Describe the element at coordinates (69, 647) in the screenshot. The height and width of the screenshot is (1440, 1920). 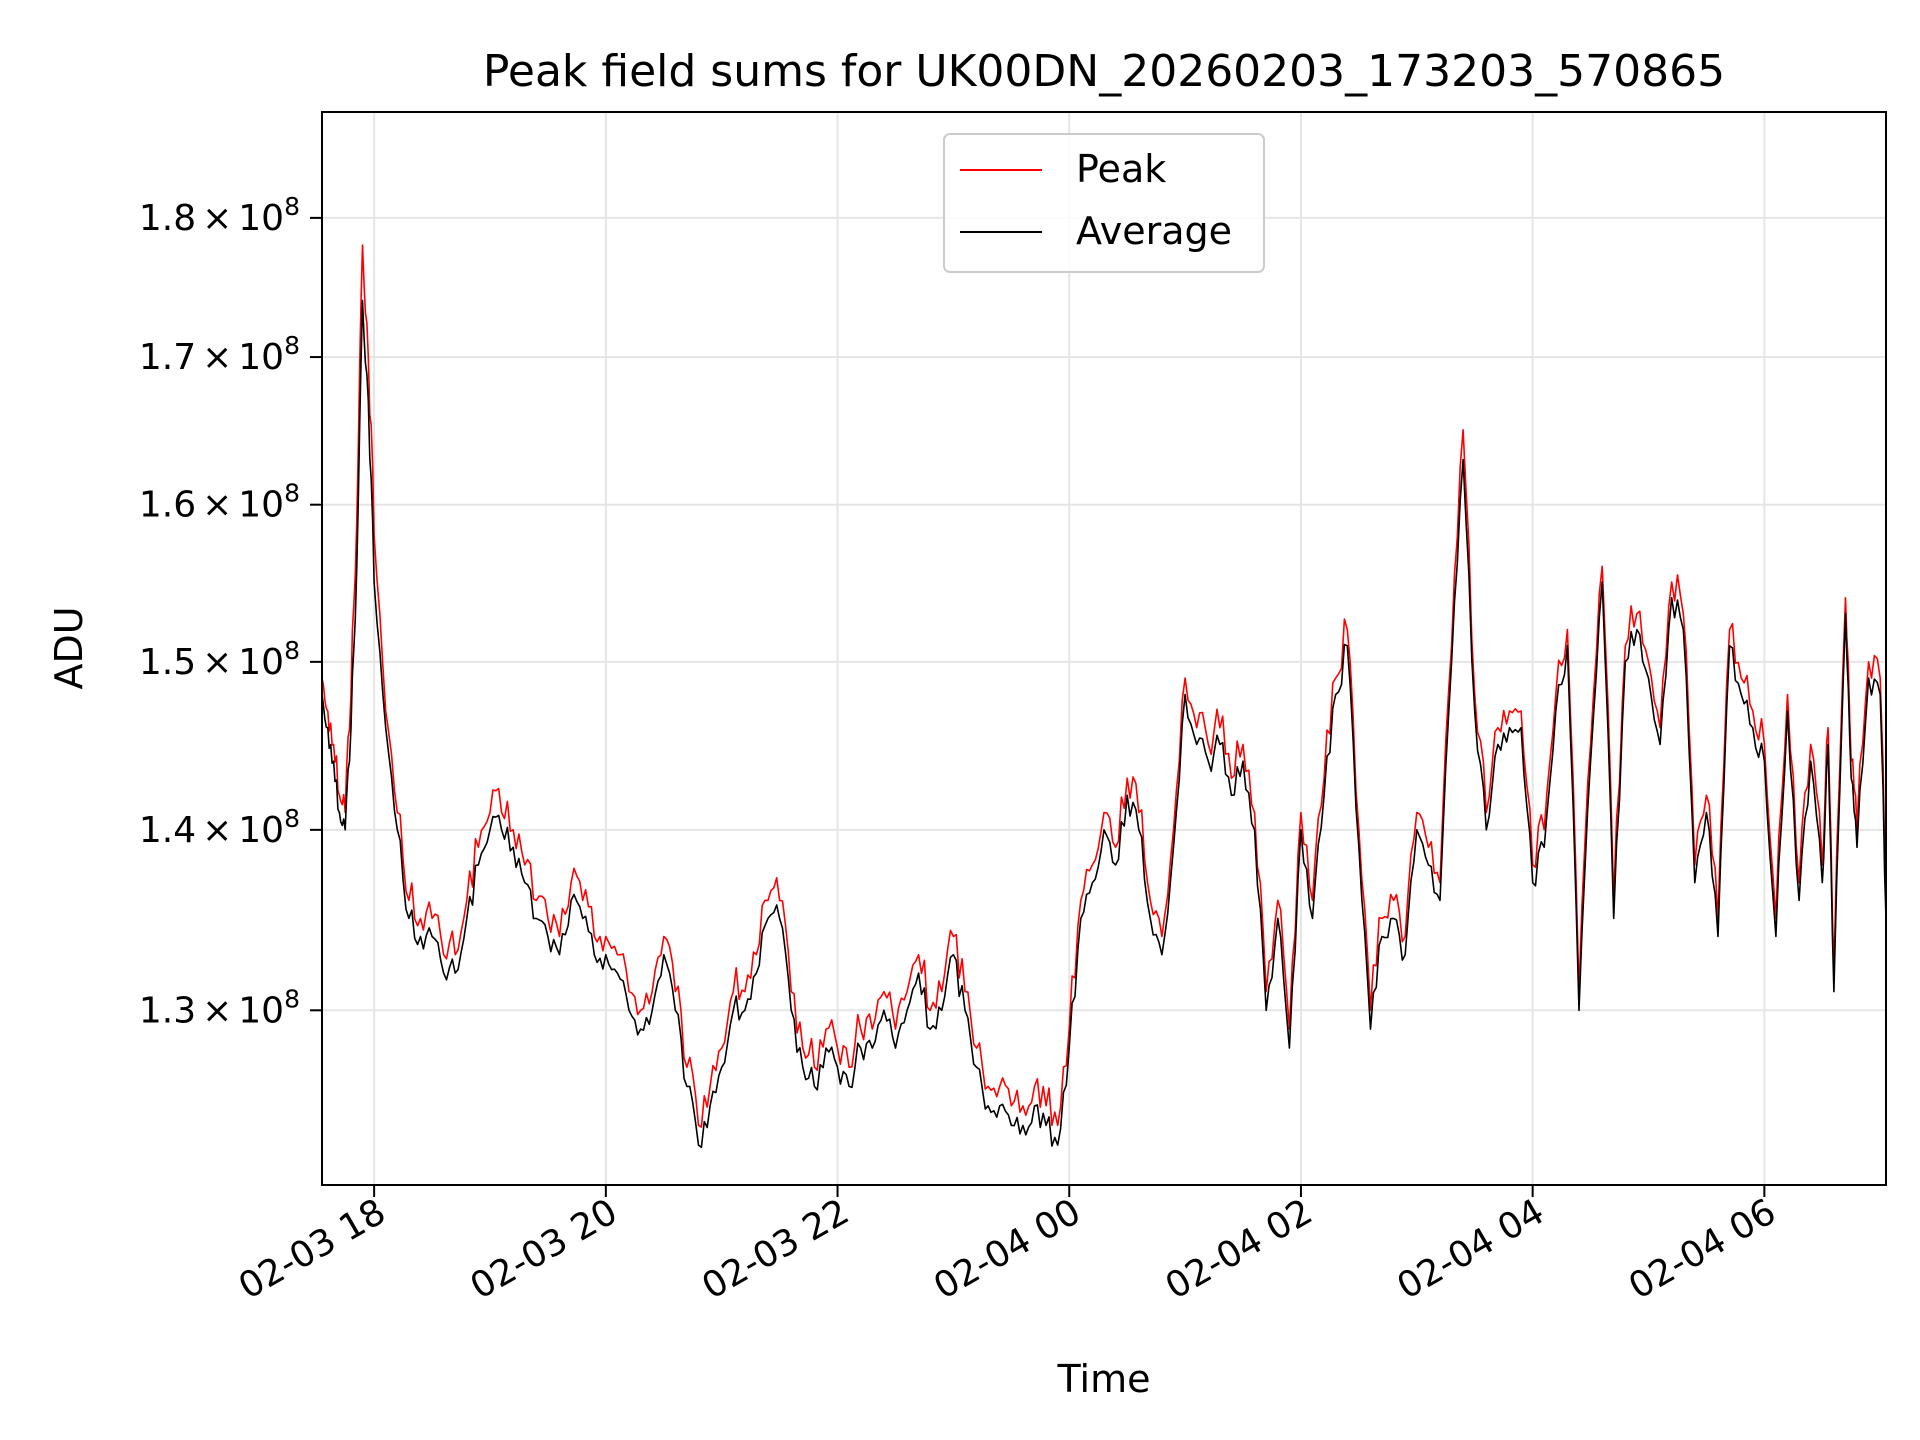
I see `y-axis-label: ADU` at that location.